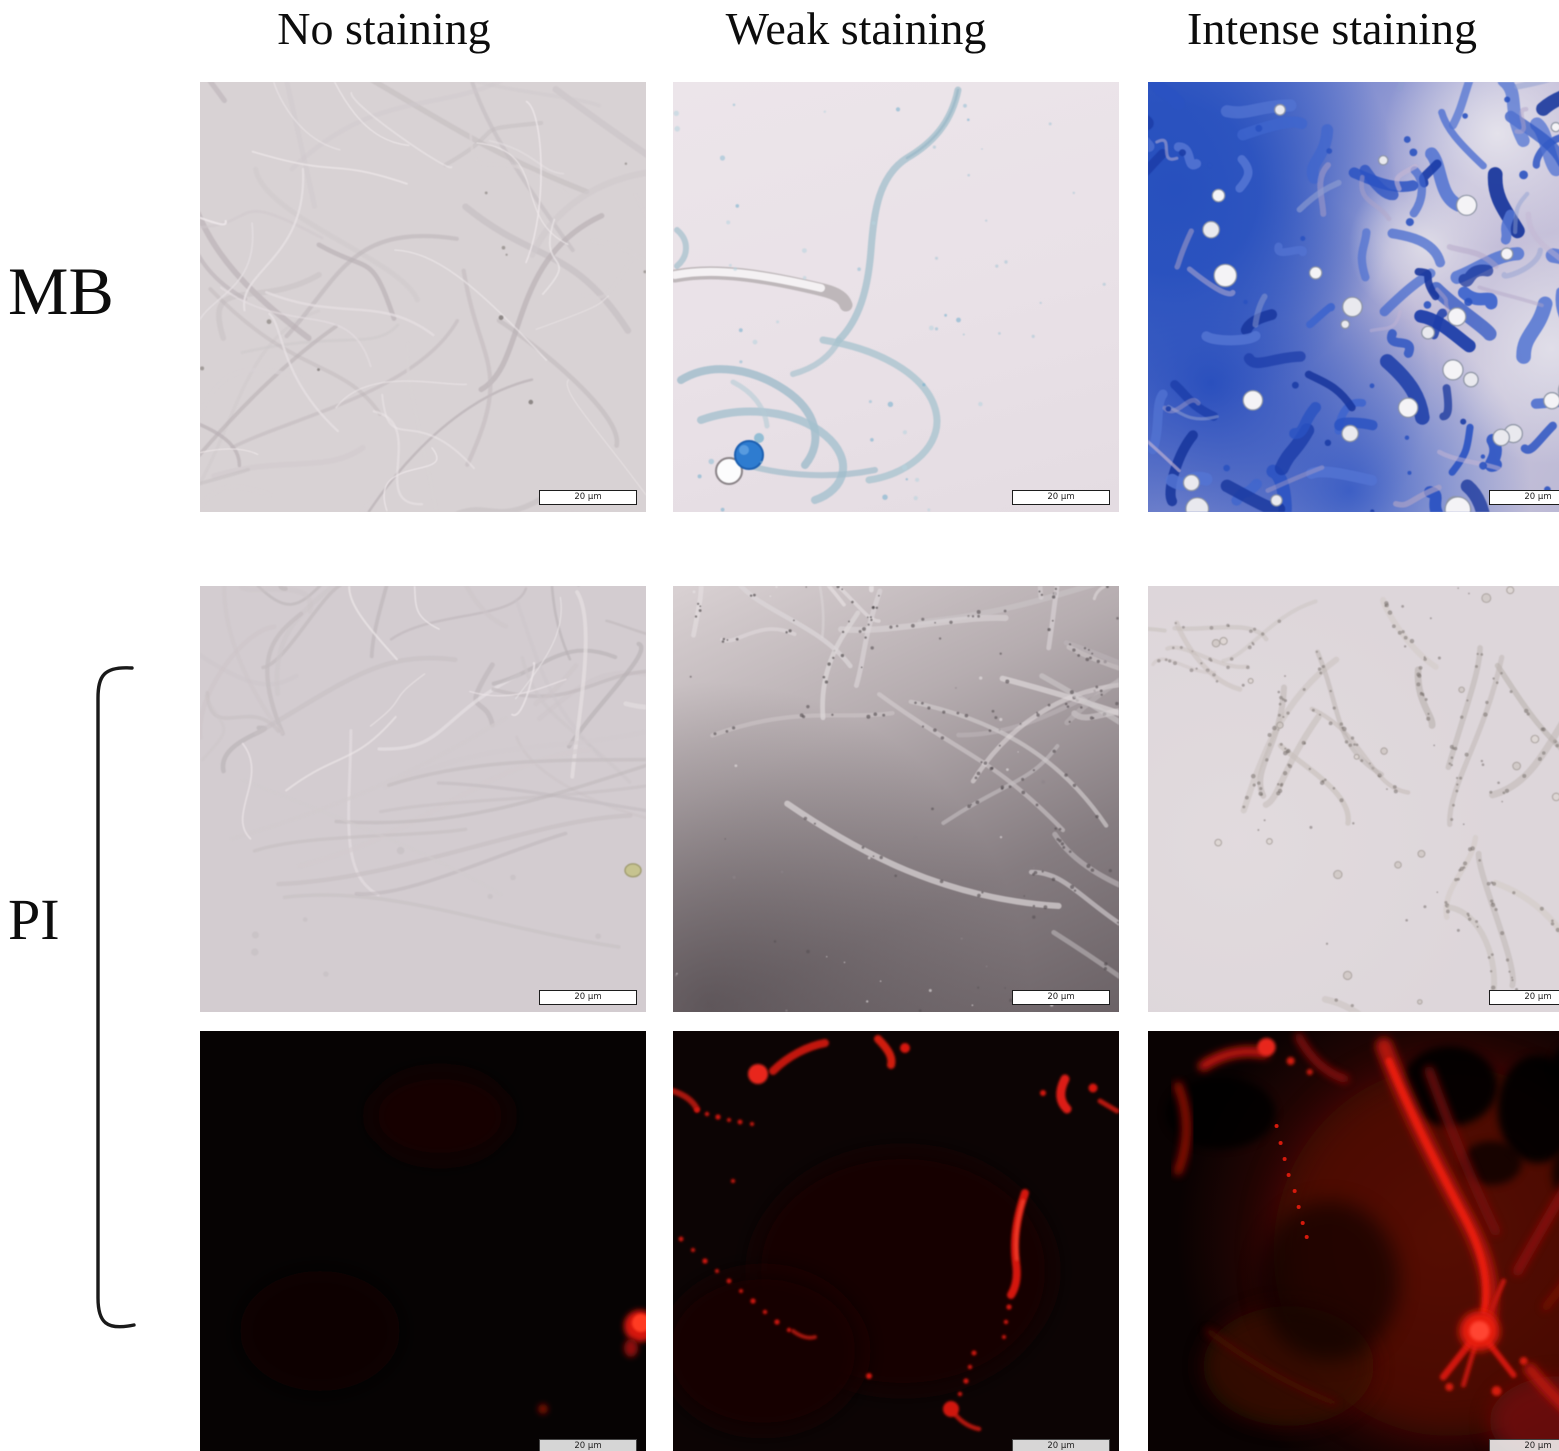  What do you see at coordinates (384, 28) in the screenshot?
I see `column-header-no-staining: No staining` at bounding box center [384, 28].